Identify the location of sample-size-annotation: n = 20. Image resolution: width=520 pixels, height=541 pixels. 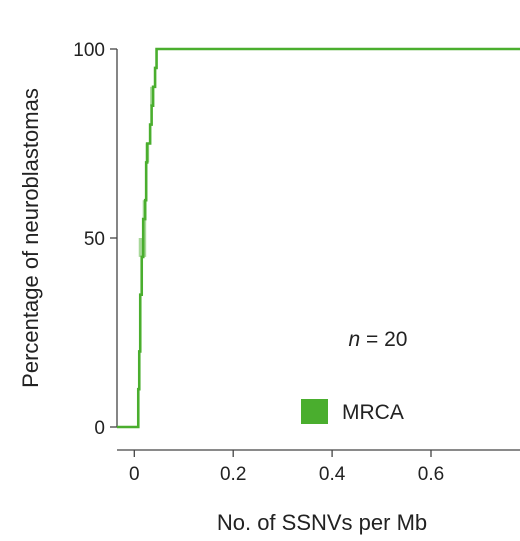
(378, 339).